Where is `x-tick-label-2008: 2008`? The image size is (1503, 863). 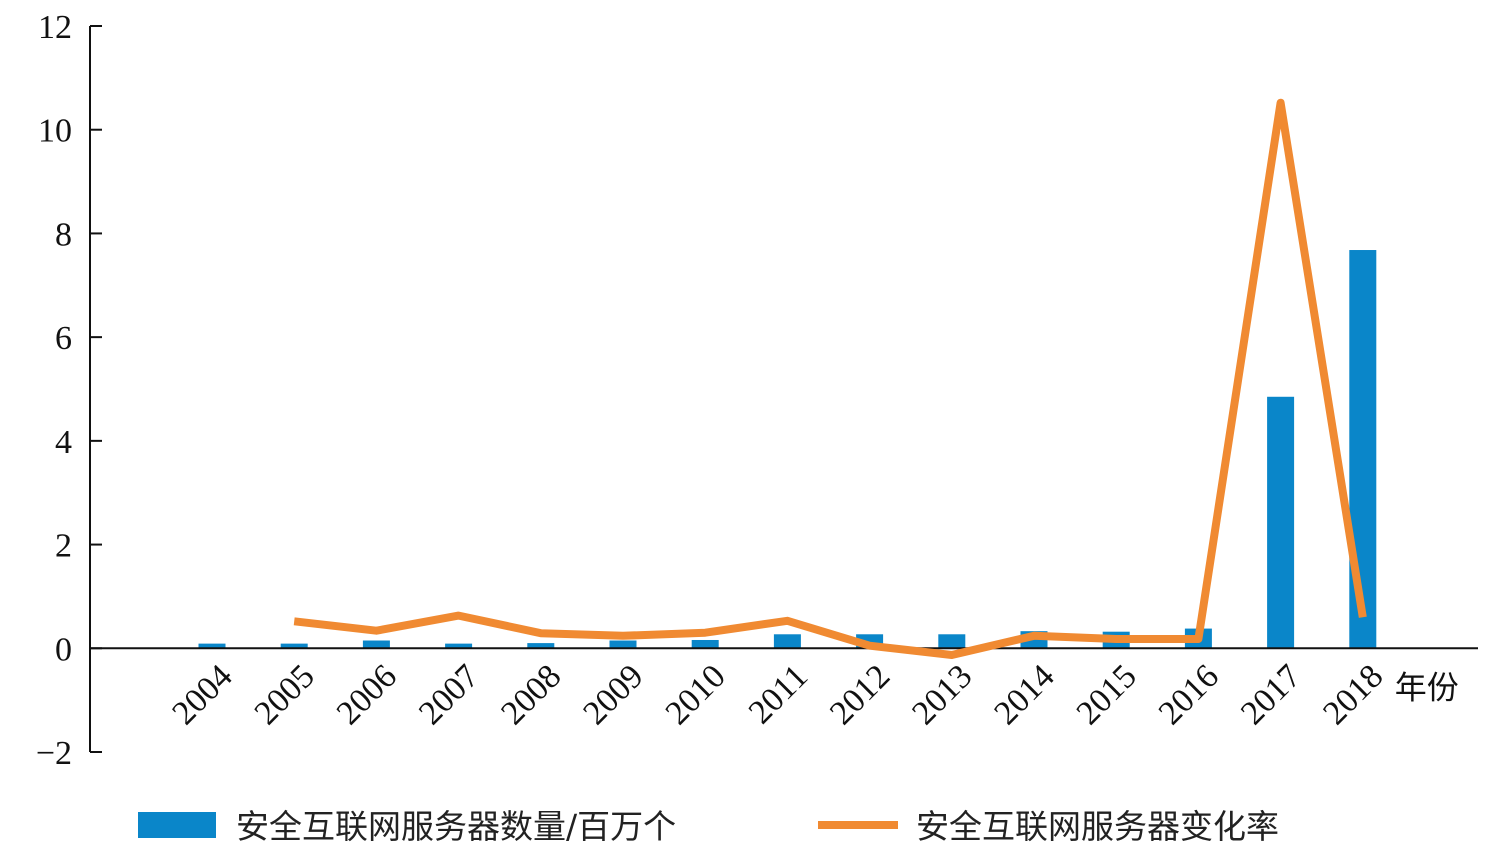
x-tick-label-2008: 2008 is located at coordinates (531, 695).